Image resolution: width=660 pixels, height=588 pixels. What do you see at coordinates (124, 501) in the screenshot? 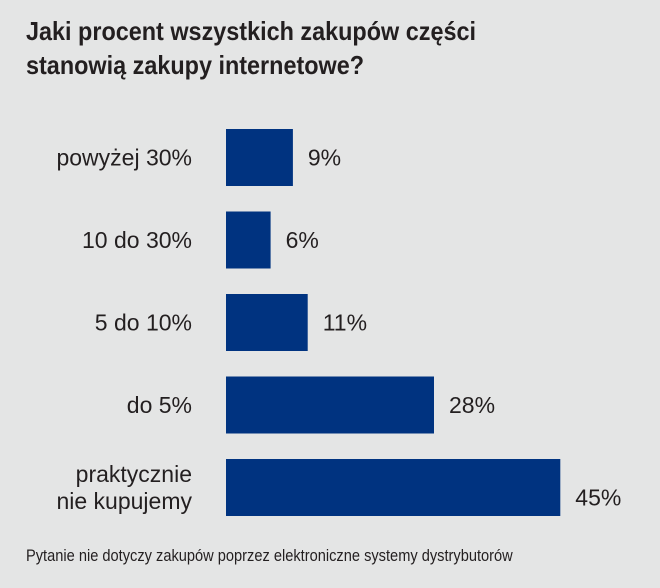
I see `category-label-line: nie kupujemy` at bounding box center [124, 501].